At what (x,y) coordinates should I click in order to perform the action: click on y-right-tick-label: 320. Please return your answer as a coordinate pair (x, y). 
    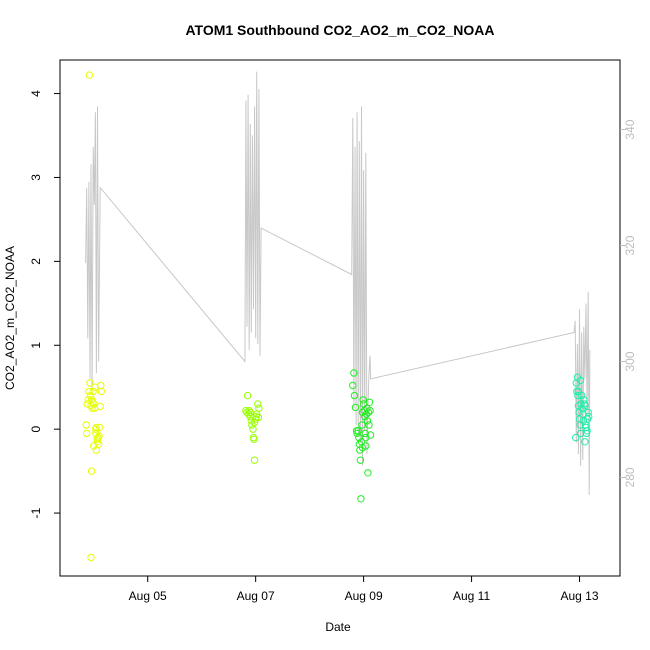
    Looking at the image, I should click on (630, 245).